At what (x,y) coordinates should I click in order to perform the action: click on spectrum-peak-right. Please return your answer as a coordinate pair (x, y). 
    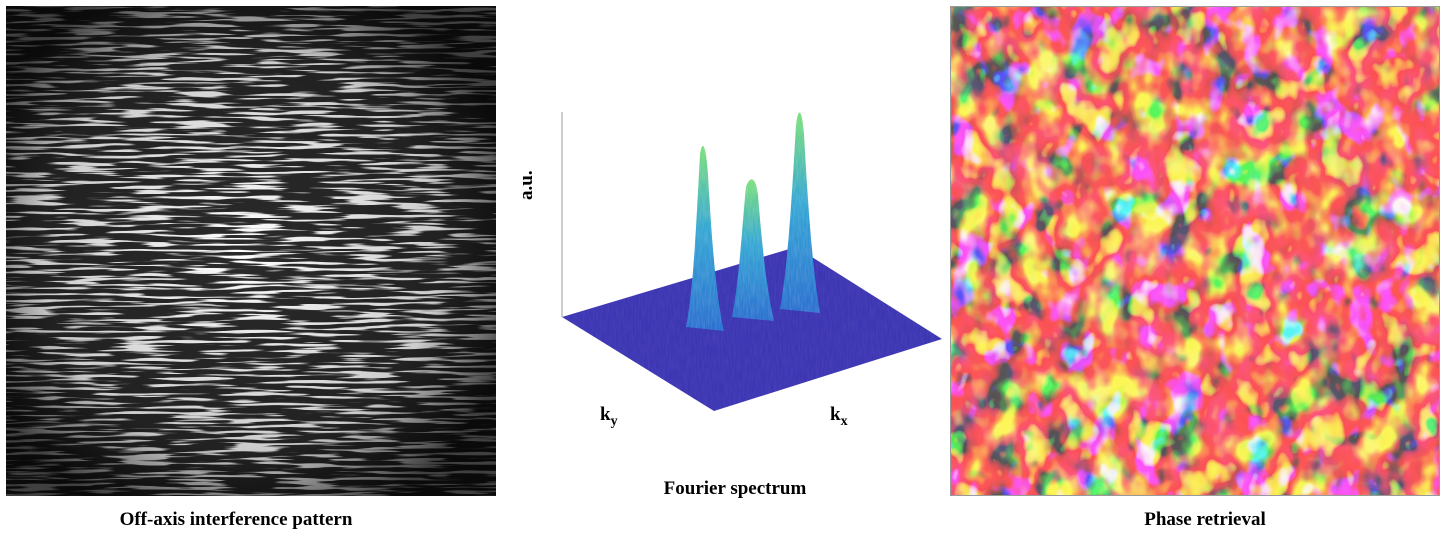
    Looking at the image, I should click on (800, 213).